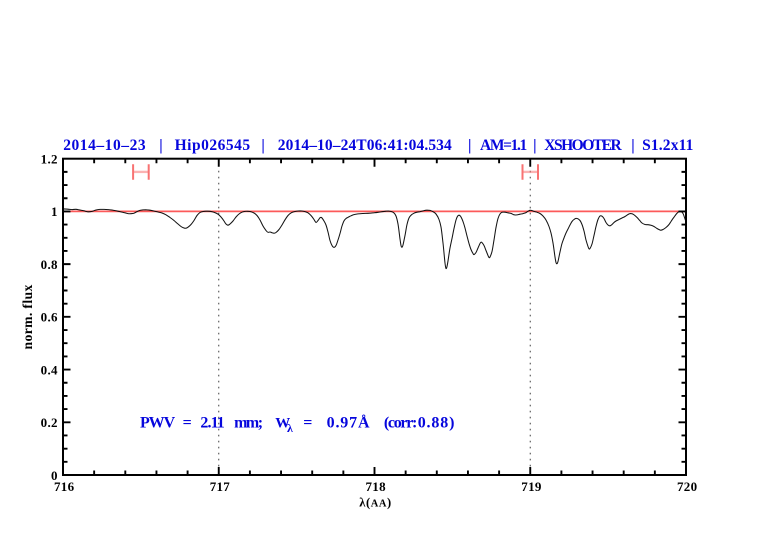  What do you see at coordinates (64, 486) in the screenshot?
I see `svg-text: 716` at bounding box center [64, 486].